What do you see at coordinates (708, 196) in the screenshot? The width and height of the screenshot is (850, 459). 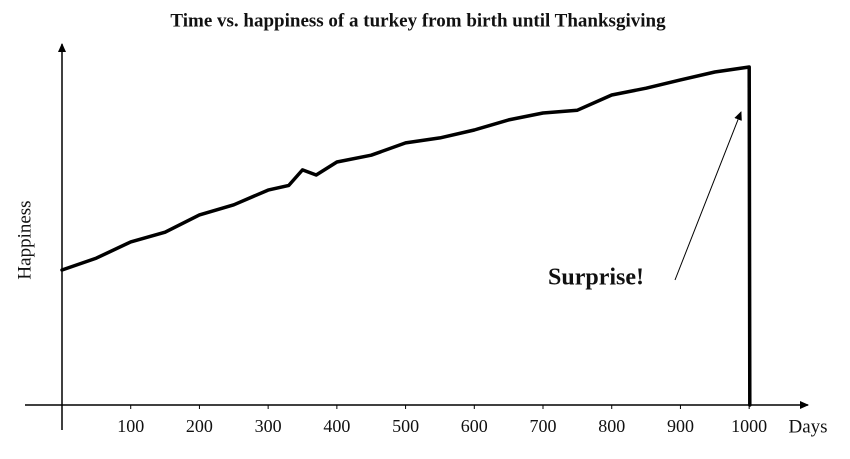 I see `annotation-arrow` at bounding box center [708, 196].